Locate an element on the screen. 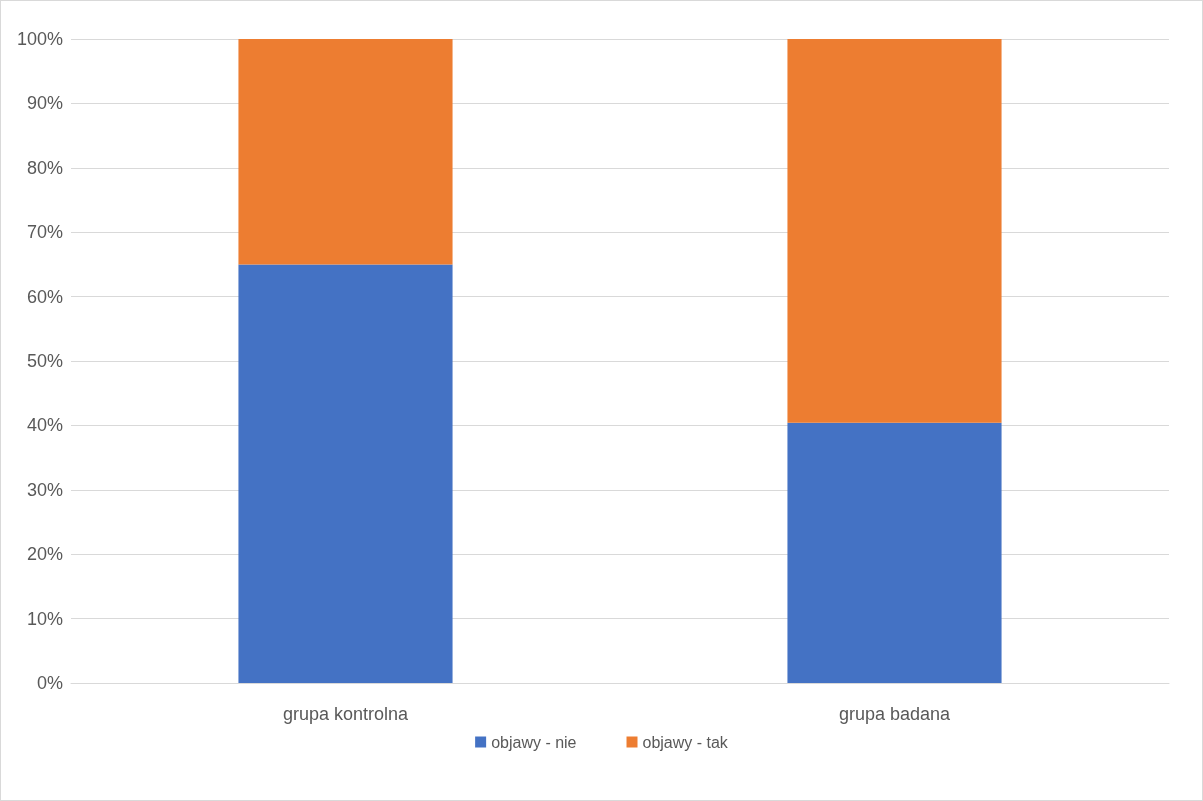  legend-label: objawy - tak is located at coordinates (685, 742).